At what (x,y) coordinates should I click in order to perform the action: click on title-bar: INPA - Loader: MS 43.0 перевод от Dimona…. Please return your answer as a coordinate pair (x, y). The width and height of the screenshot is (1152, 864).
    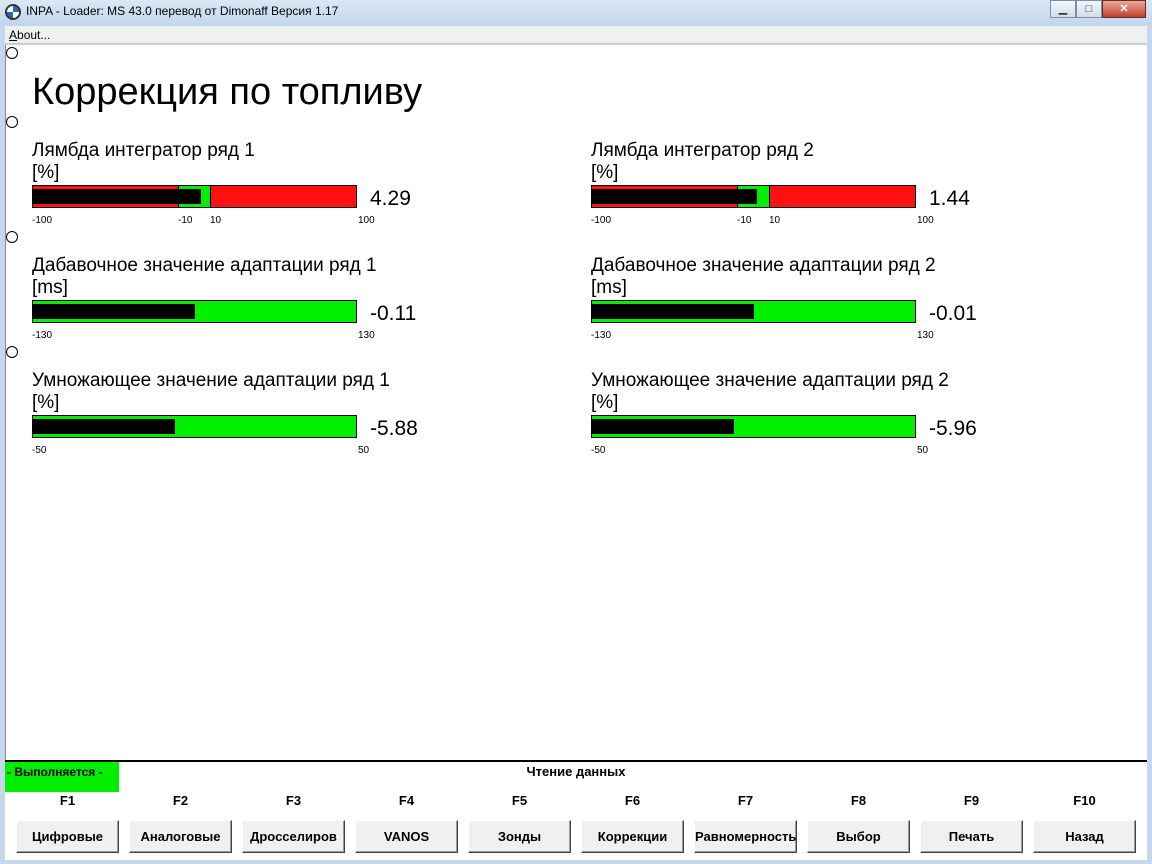
    Looking at the image, I should click on (576, 13).